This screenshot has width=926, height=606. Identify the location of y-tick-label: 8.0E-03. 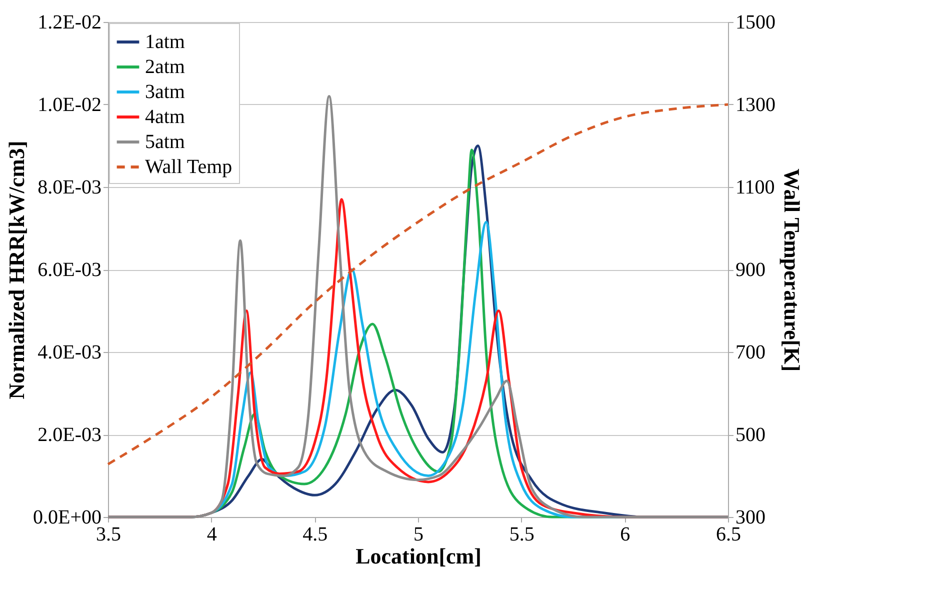
(70, 187).